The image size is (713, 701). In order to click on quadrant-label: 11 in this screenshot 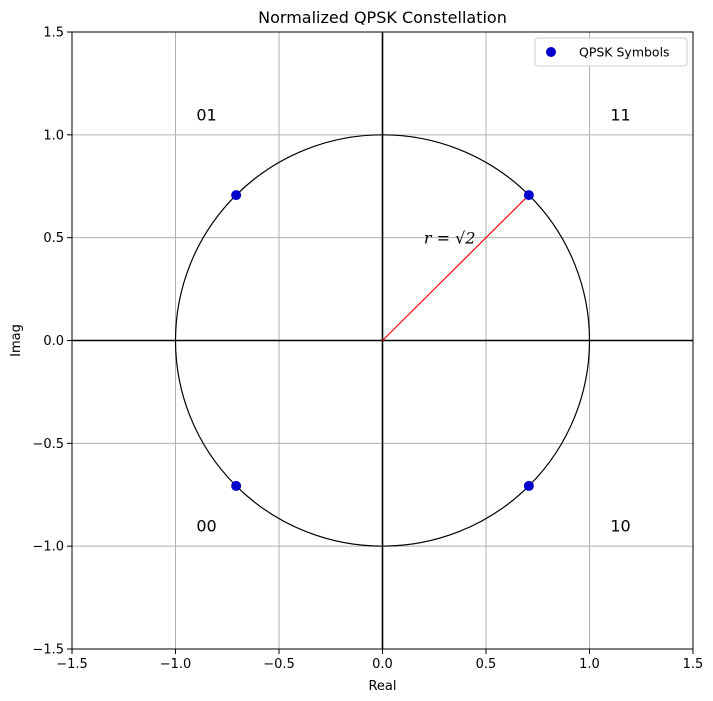, I will do `click(620, 114)`.